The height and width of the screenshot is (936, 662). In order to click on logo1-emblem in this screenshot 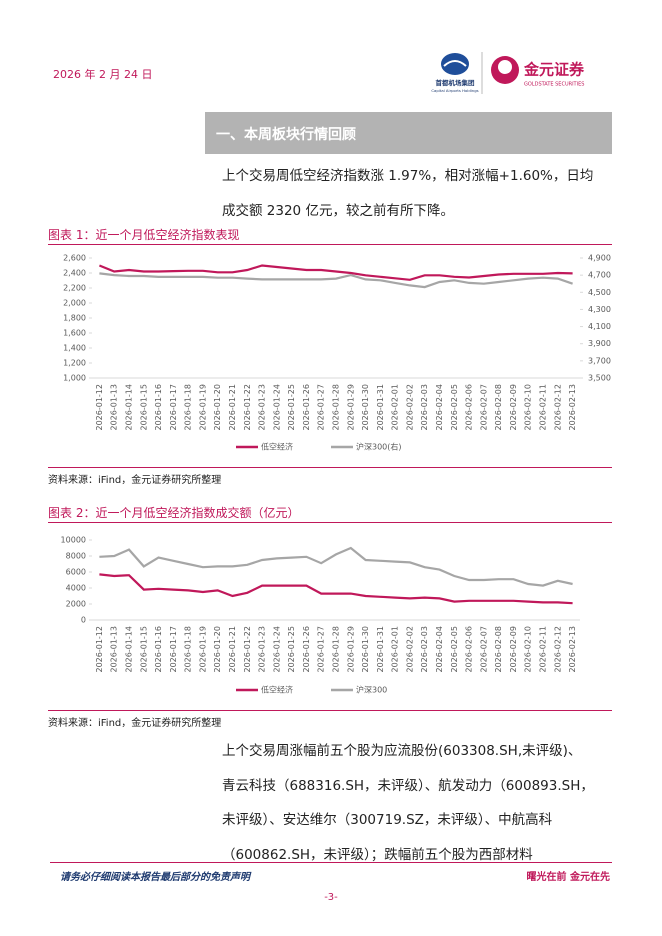, I will do `click(455, 64)`.